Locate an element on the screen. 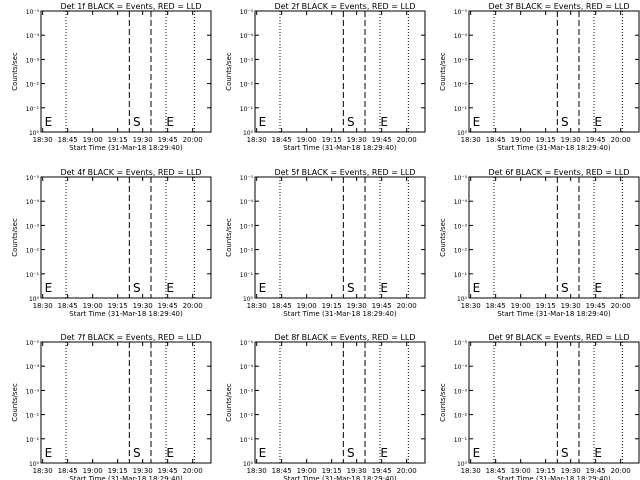 The image size is (640, 480). panel-title: Det 8f BLACK = Events, RED = LLD is located at coordinates (344, 337).